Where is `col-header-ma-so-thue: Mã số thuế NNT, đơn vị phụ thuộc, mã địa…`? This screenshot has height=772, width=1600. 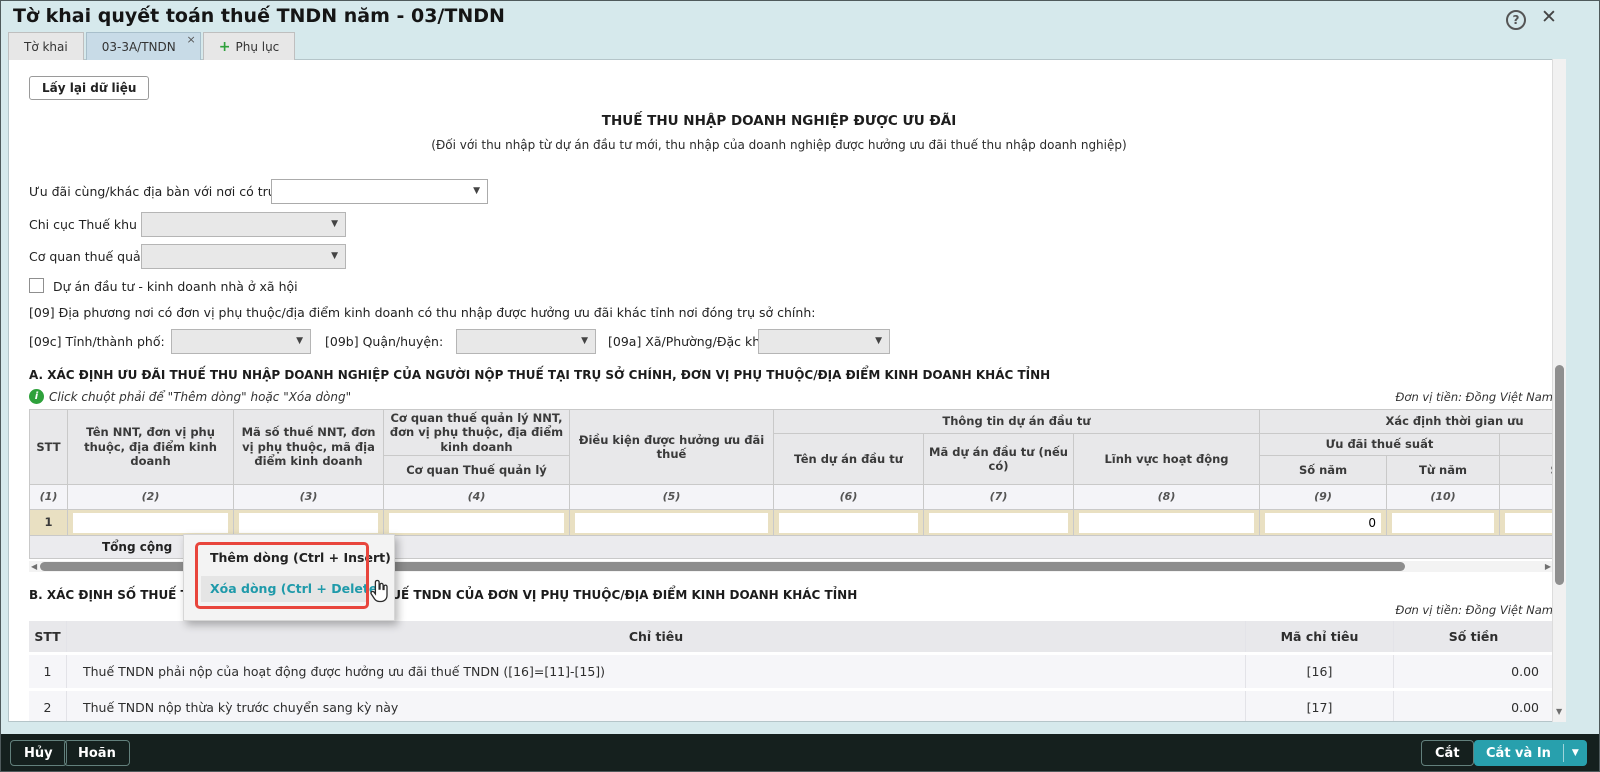 col-header-ma-so-thue: Mã số thuế NNT, đơn vị phụ thuộc, mã địa… is located at coordinates (309, 447).